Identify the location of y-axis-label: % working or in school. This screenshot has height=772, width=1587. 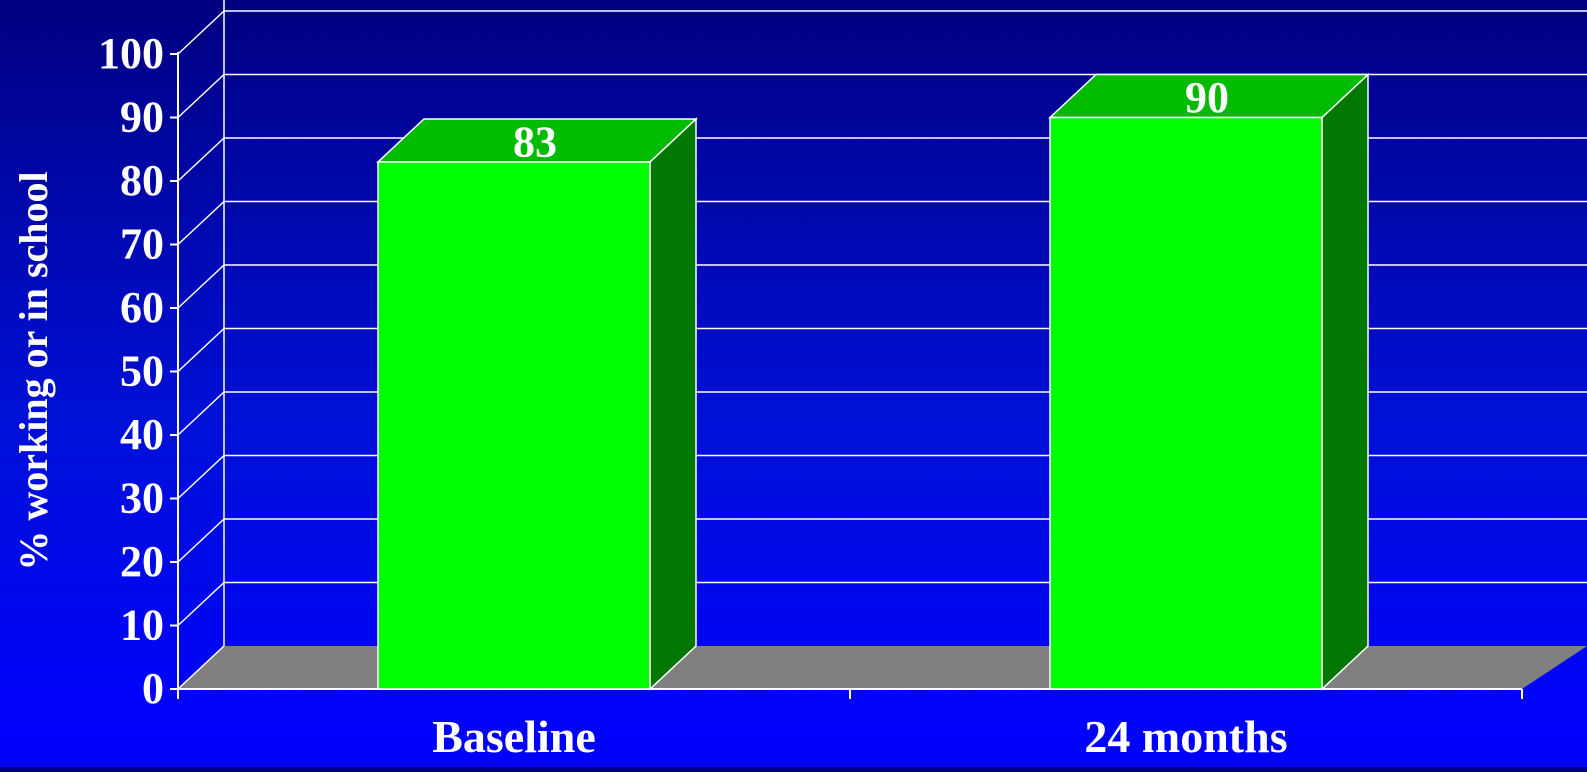
(33, 370).